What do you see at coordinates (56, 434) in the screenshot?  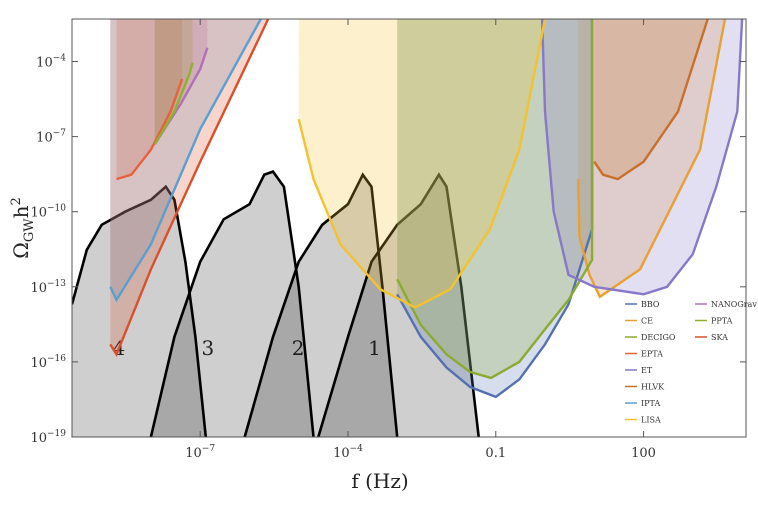 I see `tick-sup: −19` at bounding box center [56, 434].